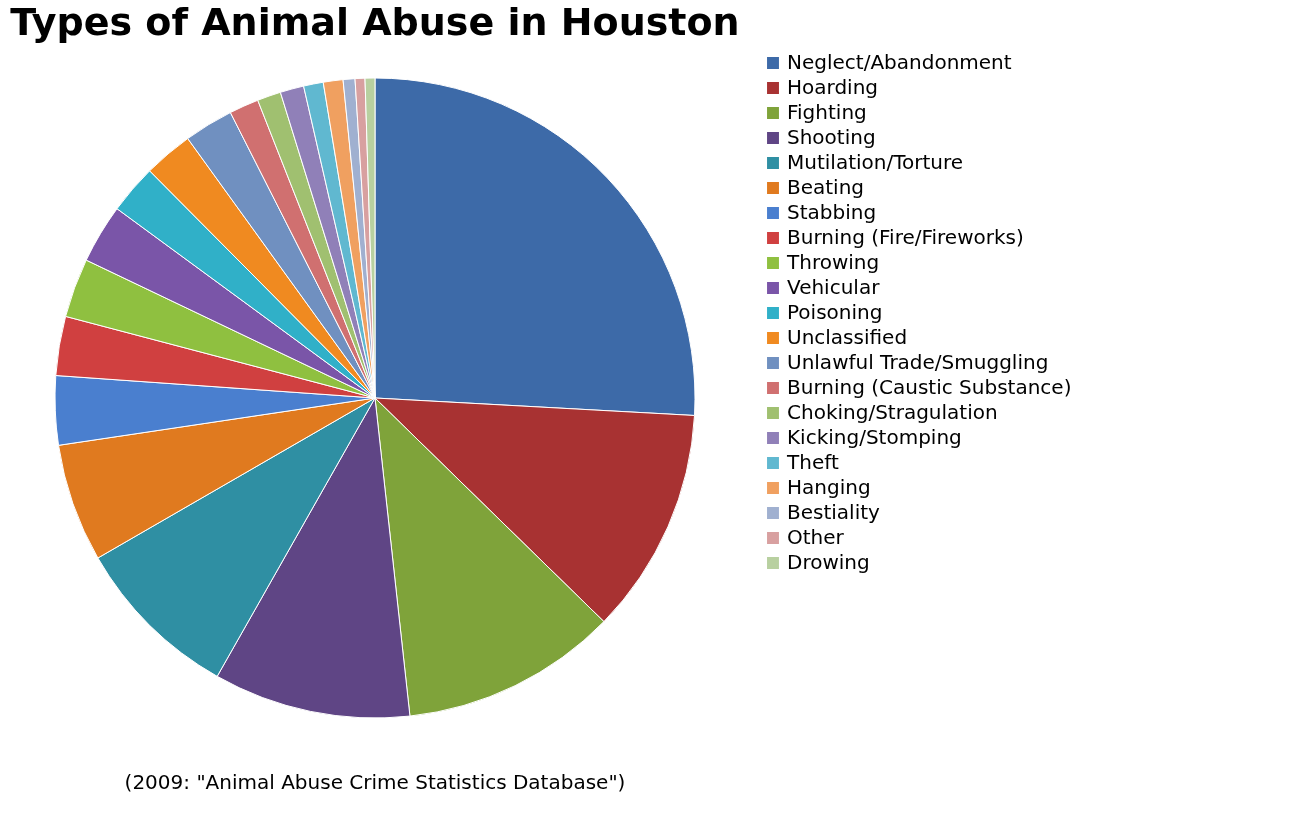  What do you see at coordinates (812, 462) in the screenshot?
I see `legend-label: Theft` at bounding box center [812, 462].